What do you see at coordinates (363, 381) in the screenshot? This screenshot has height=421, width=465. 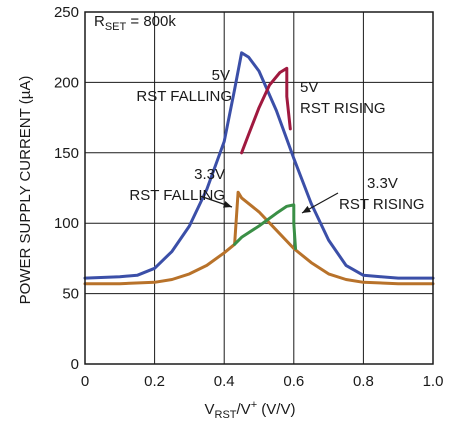 I see `x-tick-label: 0.8` at bounding box center [363, 381].